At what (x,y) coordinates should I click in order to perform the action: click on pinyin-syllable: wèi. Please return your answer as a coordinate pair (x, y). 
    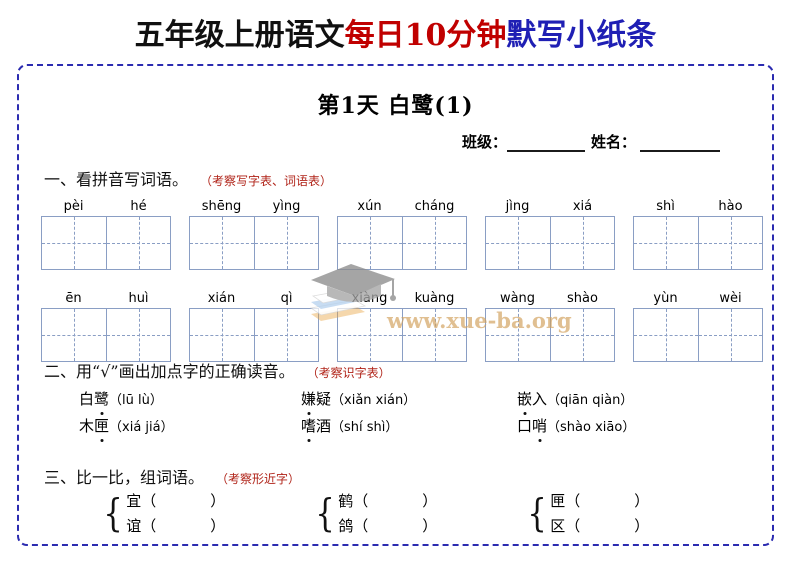
    Looking at the image, I should click on (730, 298).